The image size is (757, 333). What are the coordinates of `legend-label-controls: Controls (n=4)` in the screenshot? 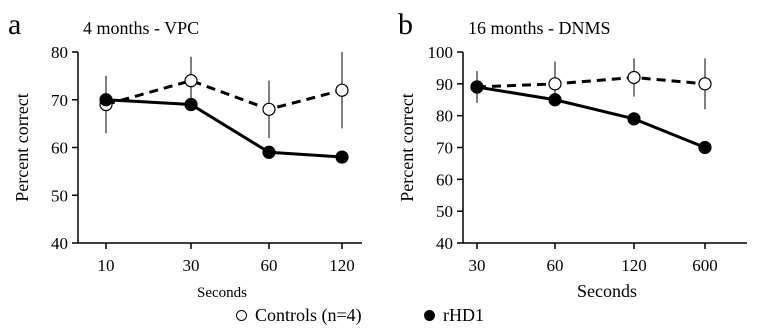 It's located at (308, 315).